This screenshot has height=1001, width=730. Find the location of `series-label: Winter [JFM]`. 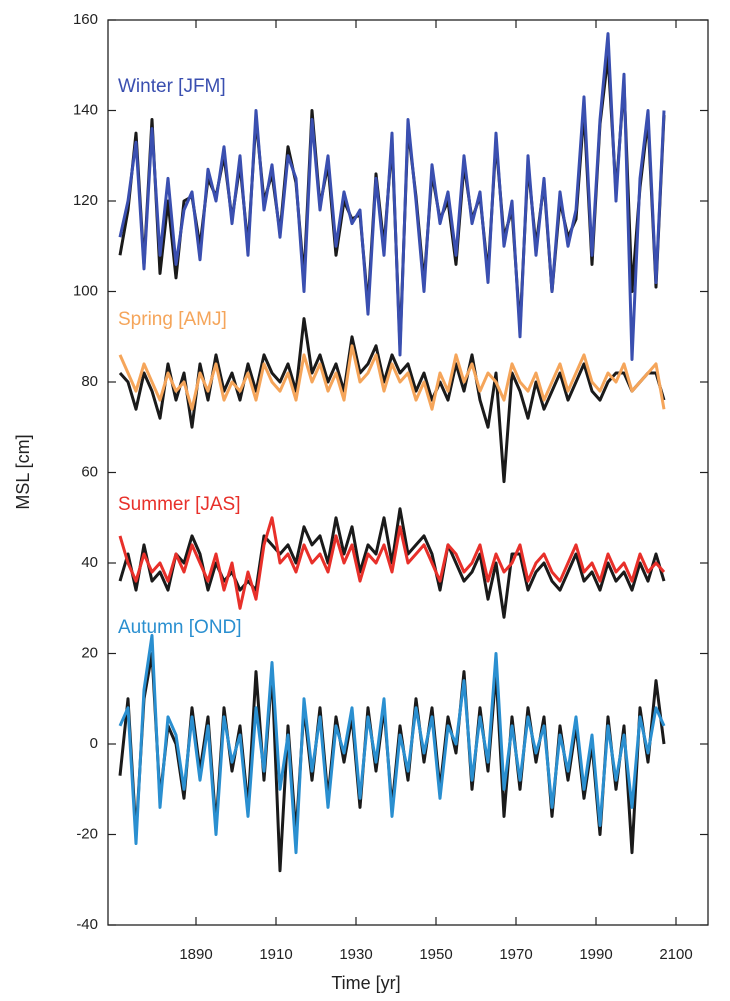

series-label: Winter [JFM] is located at coordinates (172, 86).